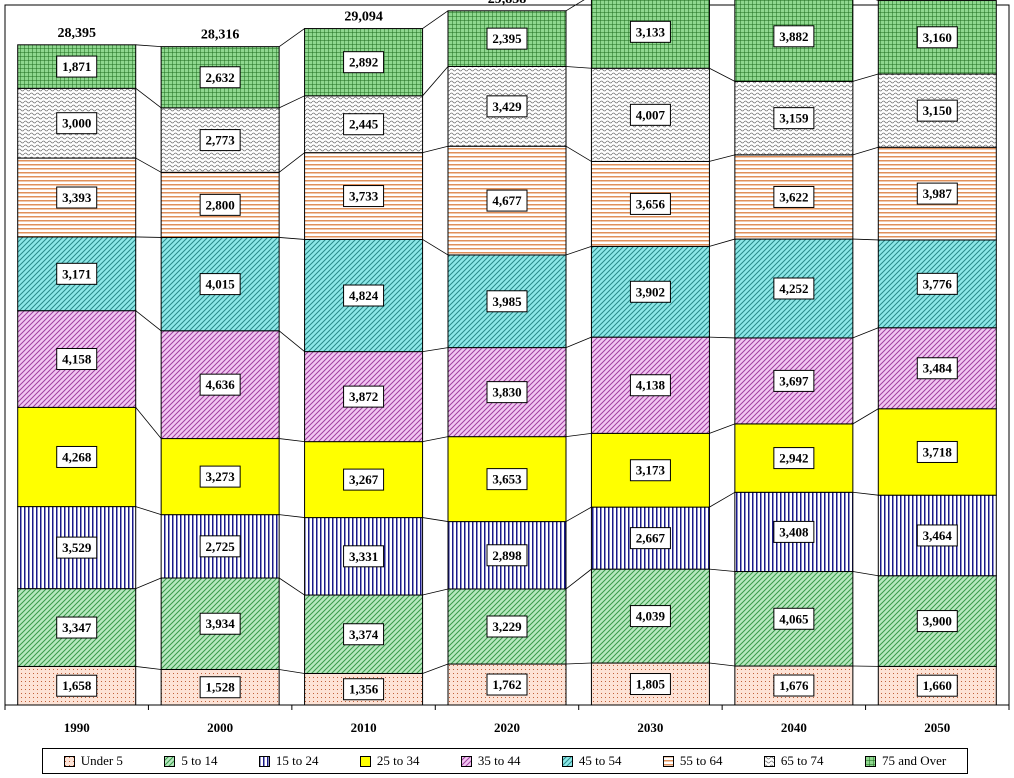 The height and width of the screenshot is (778, 1014). I want to click on data-label: 2,632, so click(220, 77).